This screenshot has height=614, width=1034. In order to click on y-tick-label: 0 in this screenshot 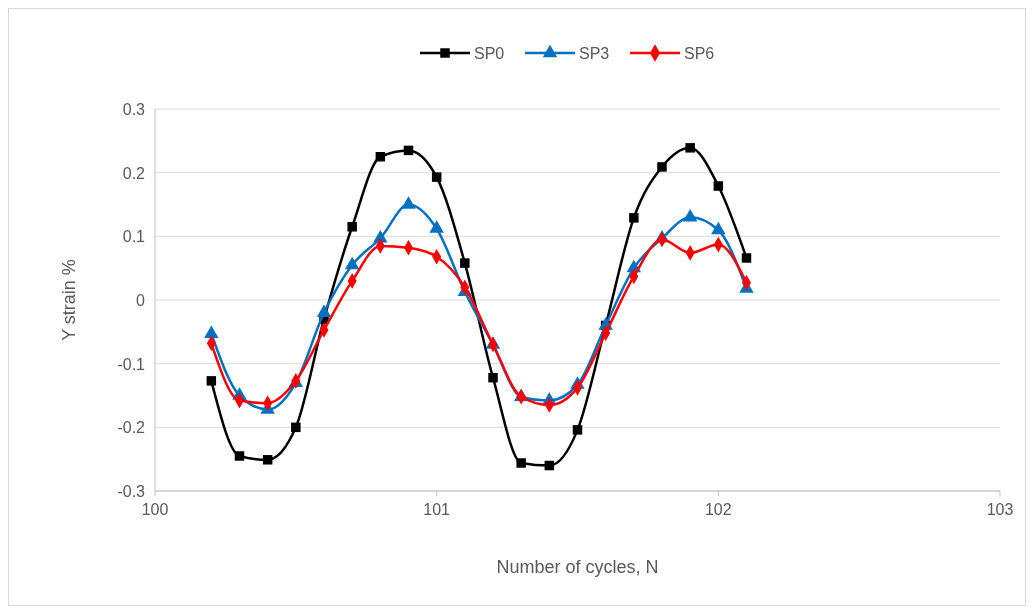, I will do `click(141, 300)`.